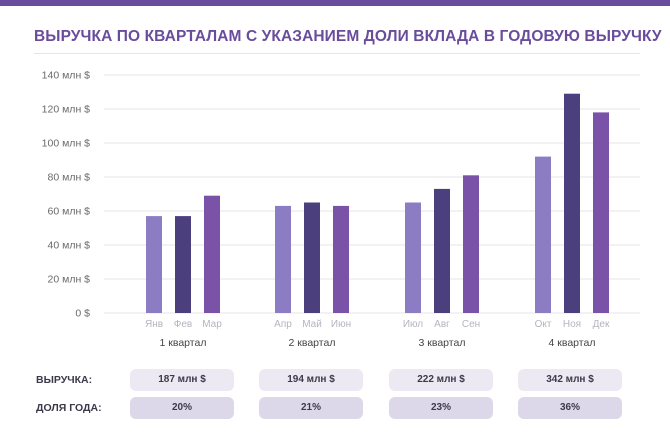 The image size is (670, 432). Describe the element at coordinates (312, 257) in the screenshot. I see `bar-май` at that location.